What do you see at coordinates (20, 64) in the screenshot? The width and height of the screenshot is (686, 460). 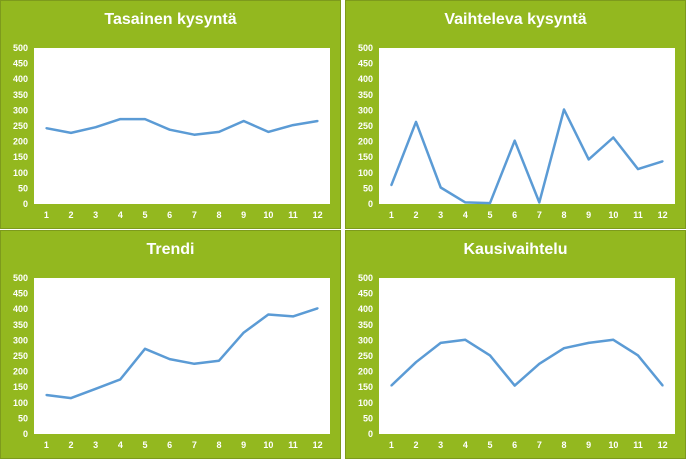 I see `y-tick-label: 450` at bounding box center [20, 64].